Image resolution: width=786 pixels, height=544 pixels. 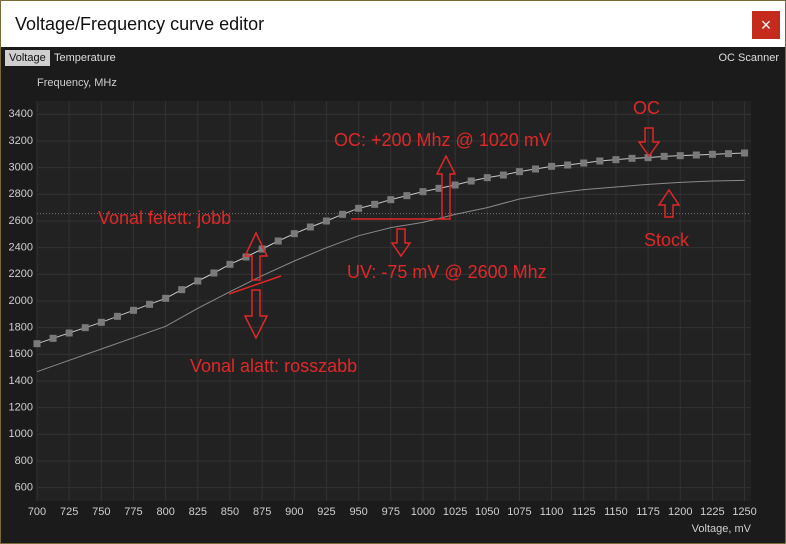 What do you see at coordinates (27, 58) in the screenshot?
I see `voltage-tab: Voltage` at bounding box center [27, 58].